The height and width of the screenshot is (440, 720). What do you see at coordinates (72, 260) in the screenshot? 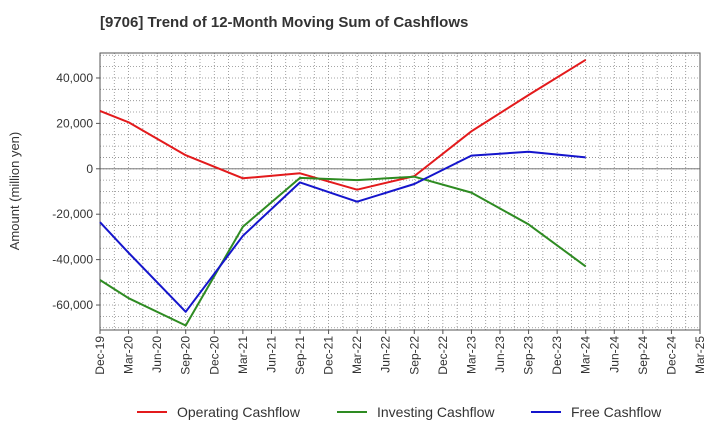
I see `y-tick-label: -40,000` at bounding box center [72, 260].